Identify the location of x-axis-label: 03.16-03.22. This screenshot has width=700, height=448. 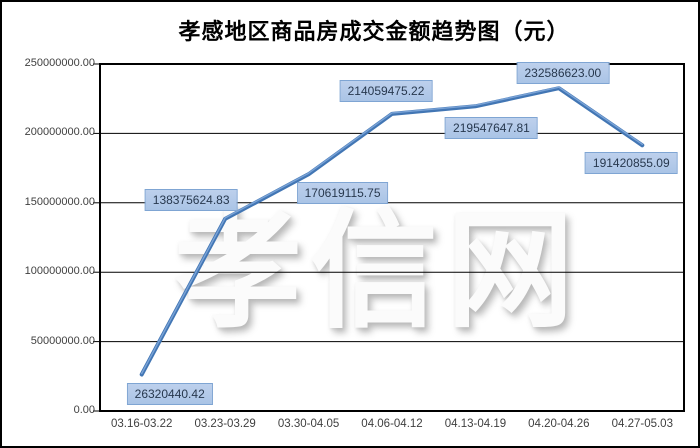
(142, 424).